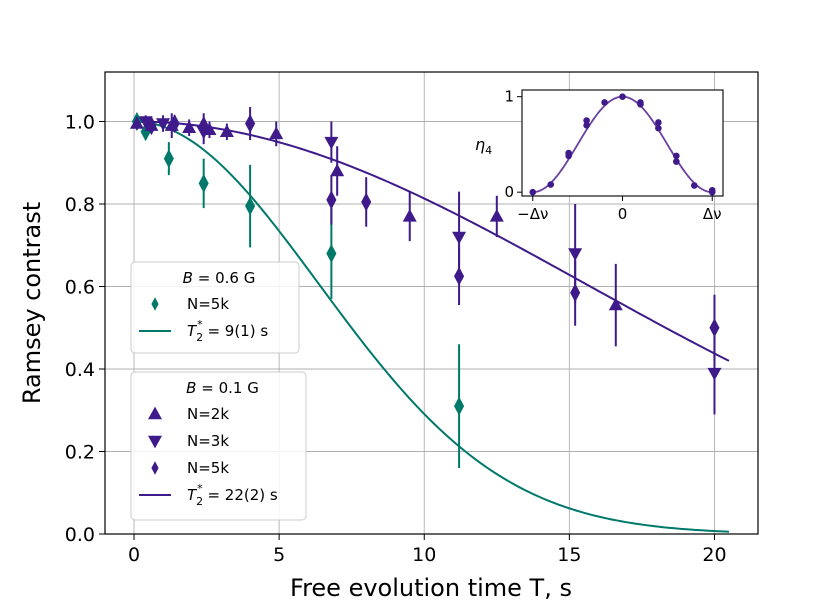 This screenshot has width=840, height=600. What do you see at coordinates (623, 214) in the screenshot?
I see `inset-x-tick-label: 0` at bounding box center [623, 214].